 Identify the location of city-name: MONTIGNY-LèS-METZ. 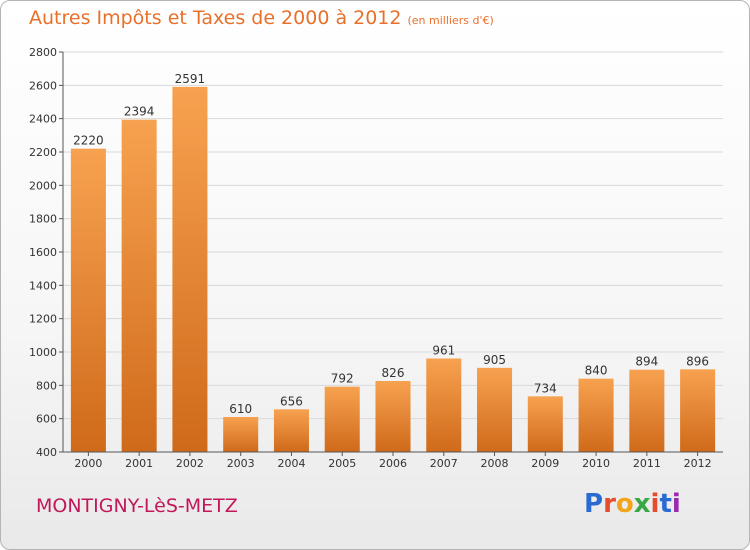
(137, 506).